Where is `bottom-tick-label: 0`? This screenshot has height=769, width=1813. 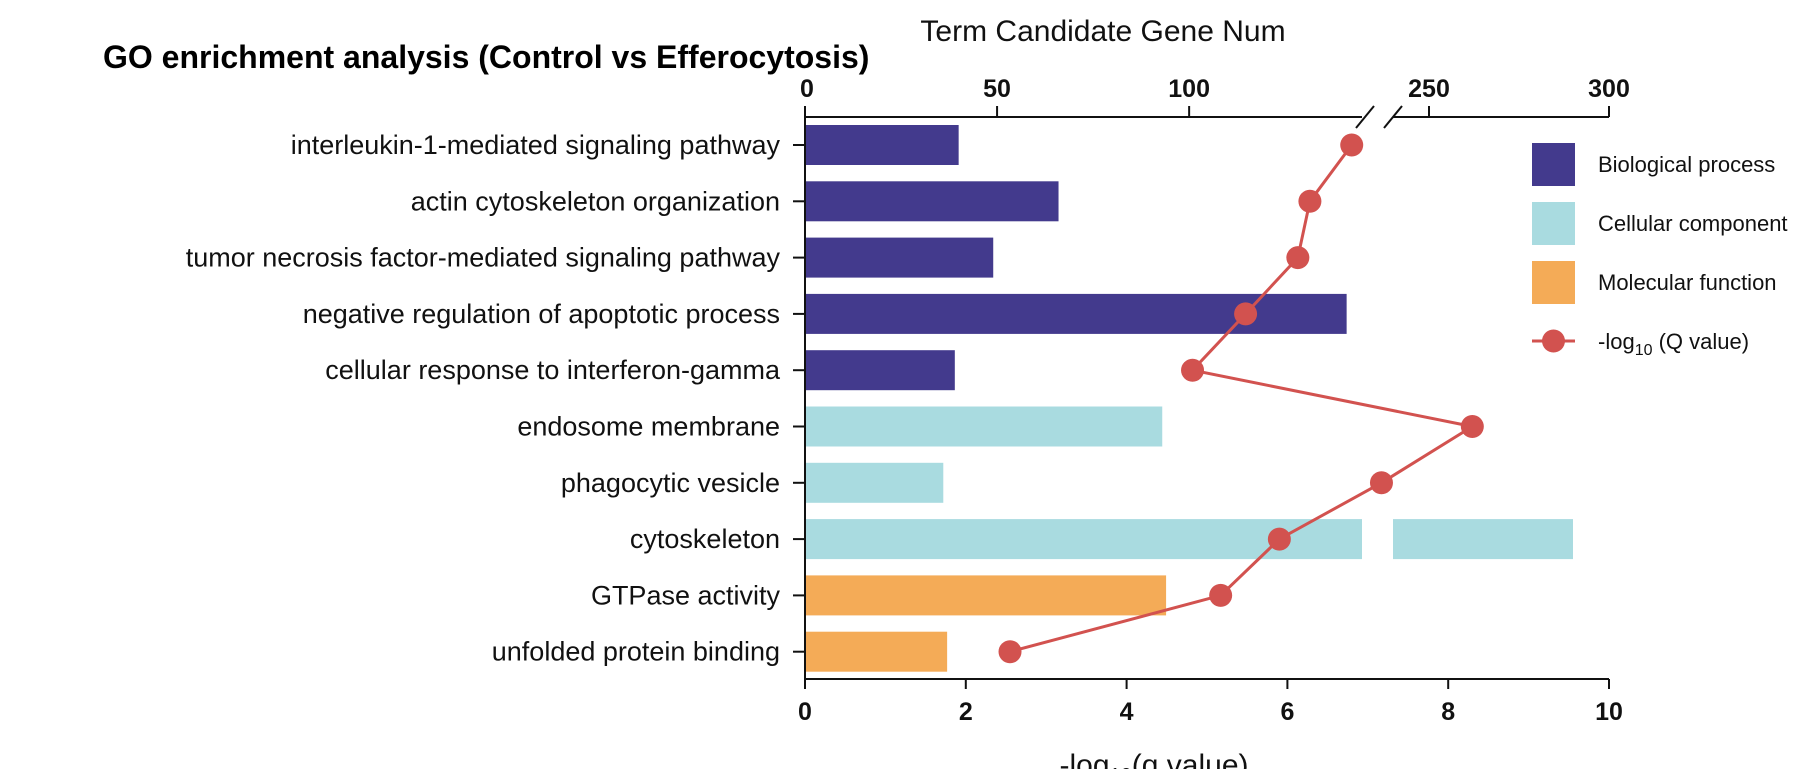
bottom-tick-label: 0 is located at coordinates (805, 712).